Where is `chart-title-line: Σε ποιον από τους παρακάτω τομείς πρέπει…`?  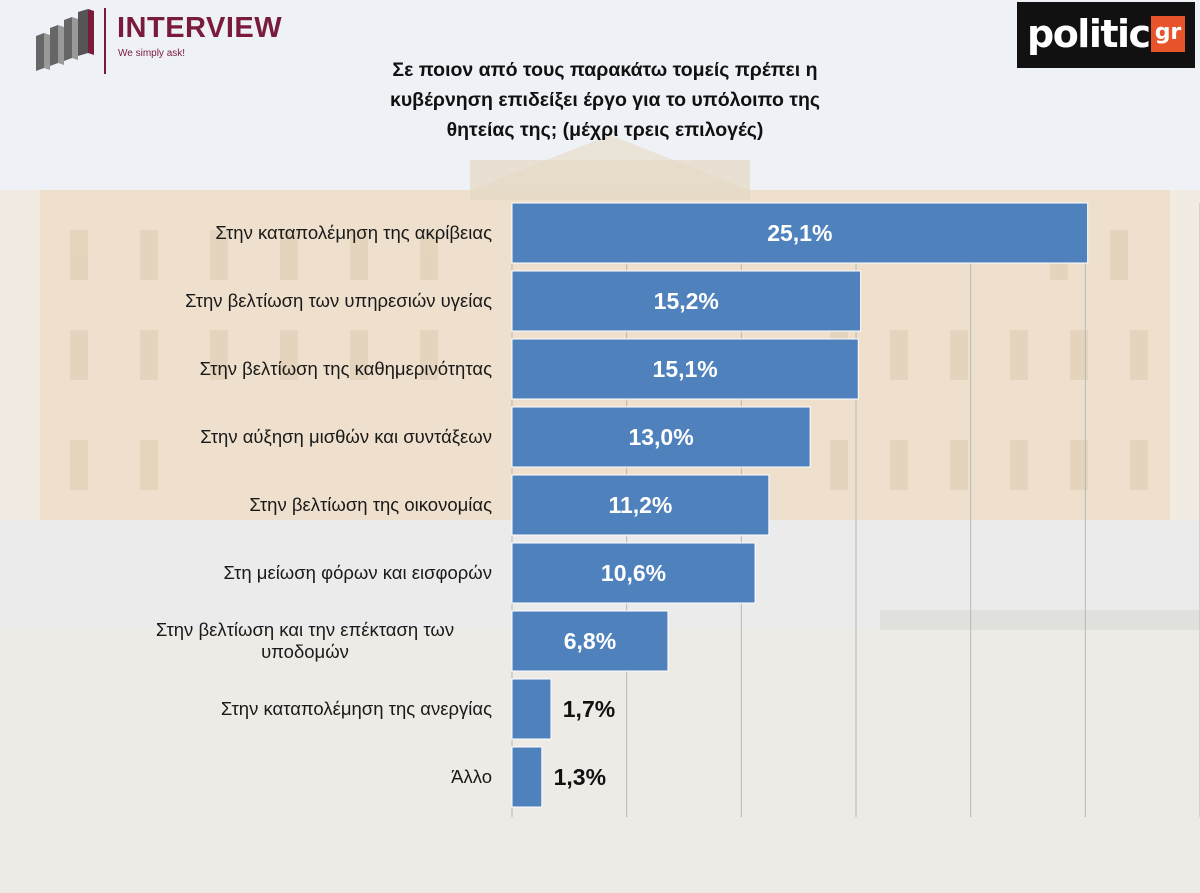
chart-title-line: Σε ποιον από τους παρακάτω τομείς πρέπει… is located at coordinates (605, 70).